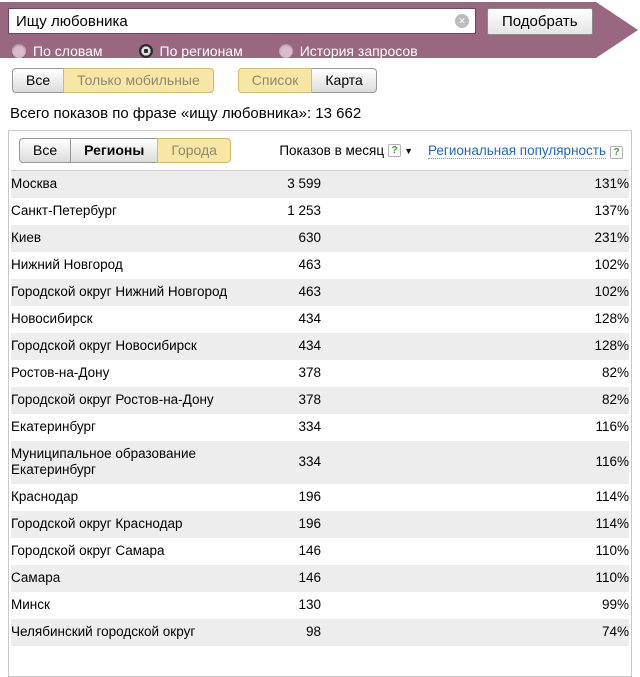  I want to click on shows-value: 1 253, so click(304, 210).